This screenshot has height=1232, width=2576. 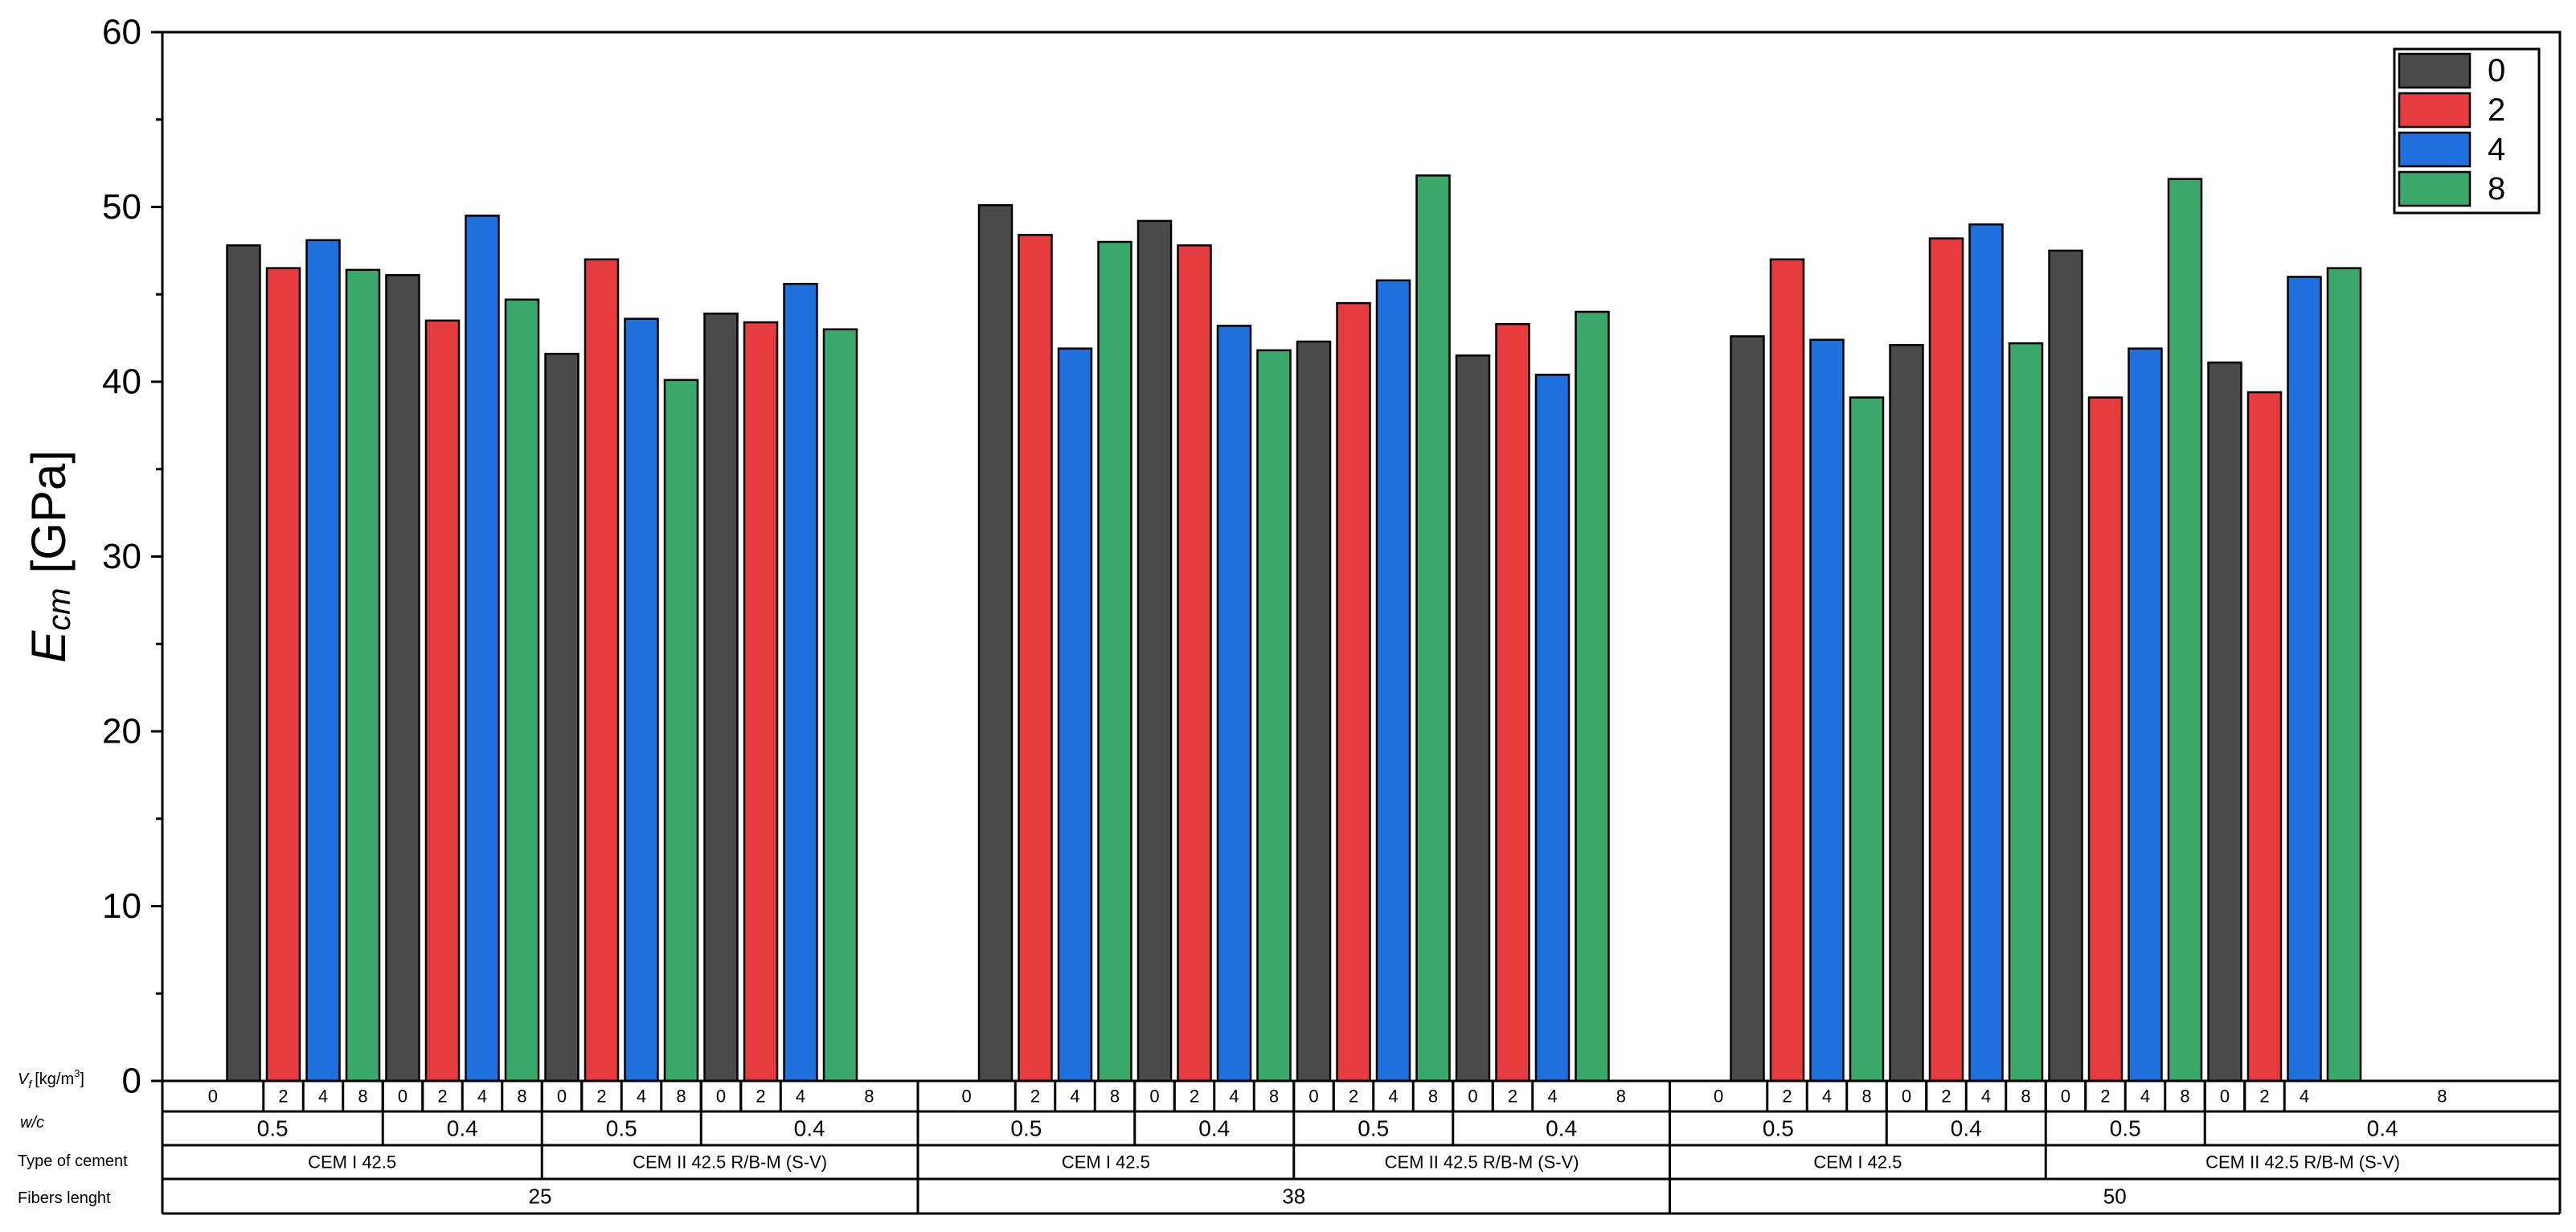 I want to click on y-axis-title: Ecm [GPa], so click(x=50, y=556).